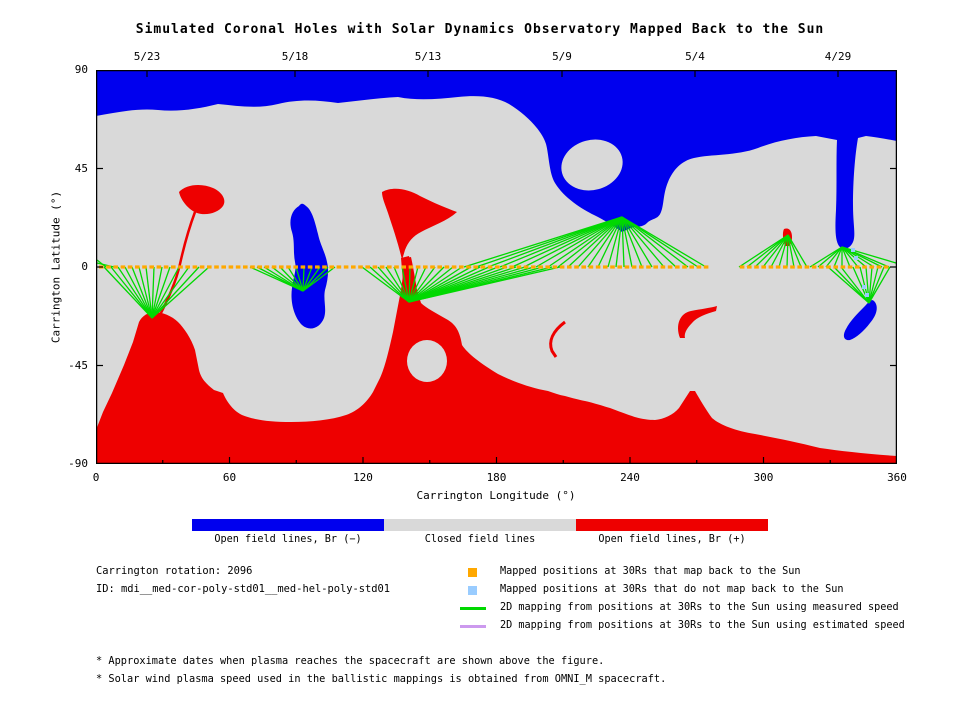 This screenshot has height=720, width=960. Describe the element at coordinates (763, 477) in the screenshot. I see `x-tick-label: 300` at that location.